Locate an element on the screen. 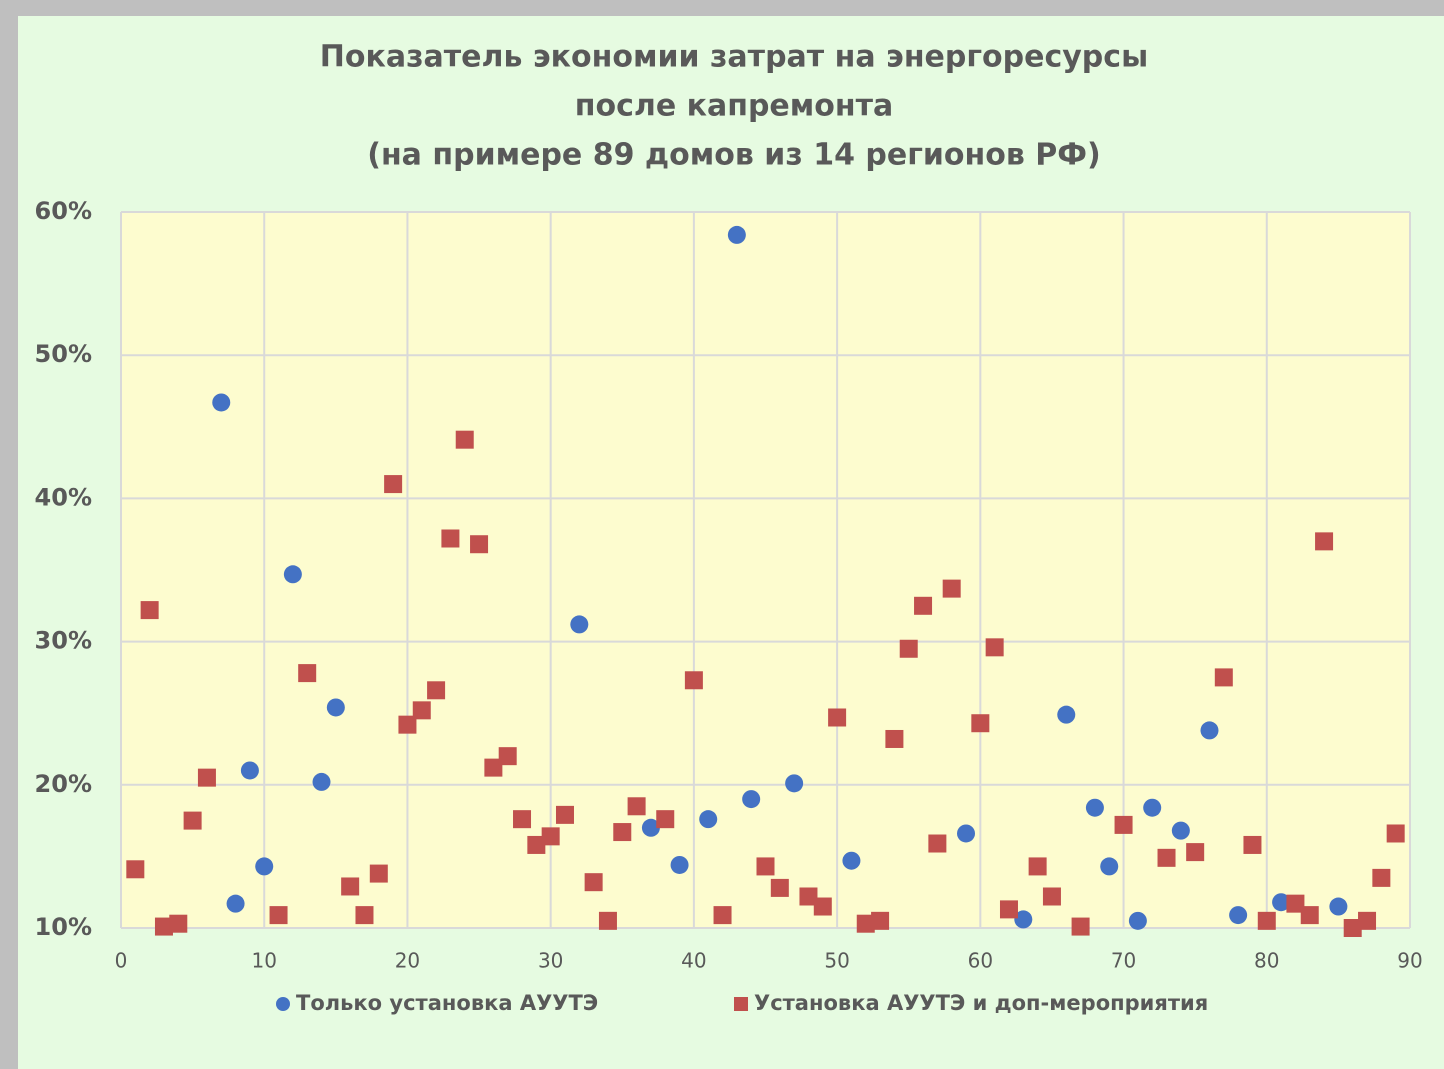 The image size is (1444, 1069). y-tick-label: 10% is located at coordinates (63, 927).